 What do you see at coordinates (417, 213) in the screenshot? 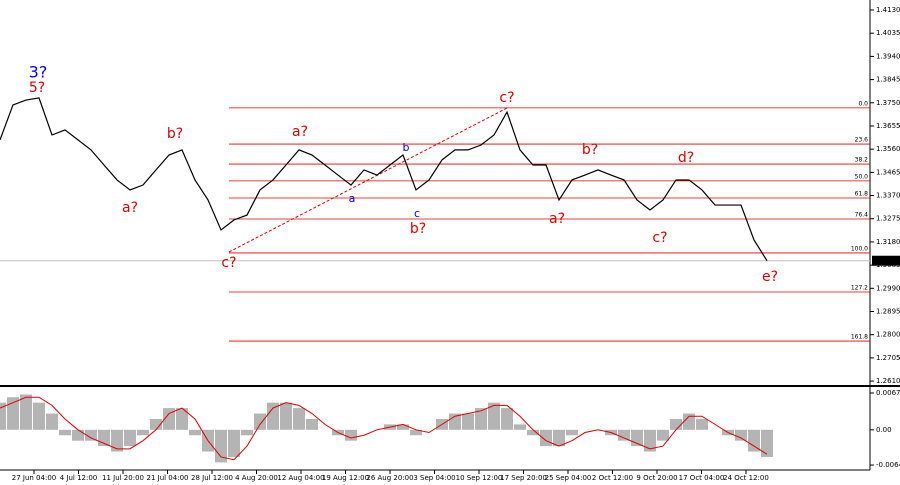
I see `wave-label: c` at bounding box center [417, 213].